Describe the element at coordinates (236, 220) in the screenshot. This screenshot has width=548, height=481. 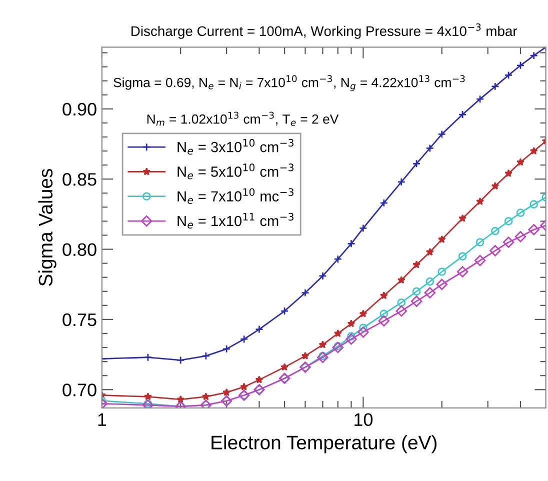
I see `legend-label: N$_{e}$ = 1x10$^{11}$ cm$^{−3}$` at that location.